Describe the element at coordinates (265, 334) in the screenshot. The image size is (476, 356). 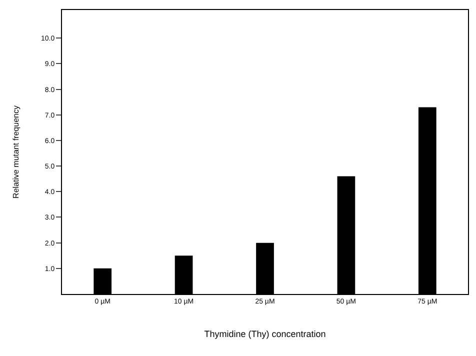
I see `x-axis-title: Thymidine (Thy) concentration` at that location.